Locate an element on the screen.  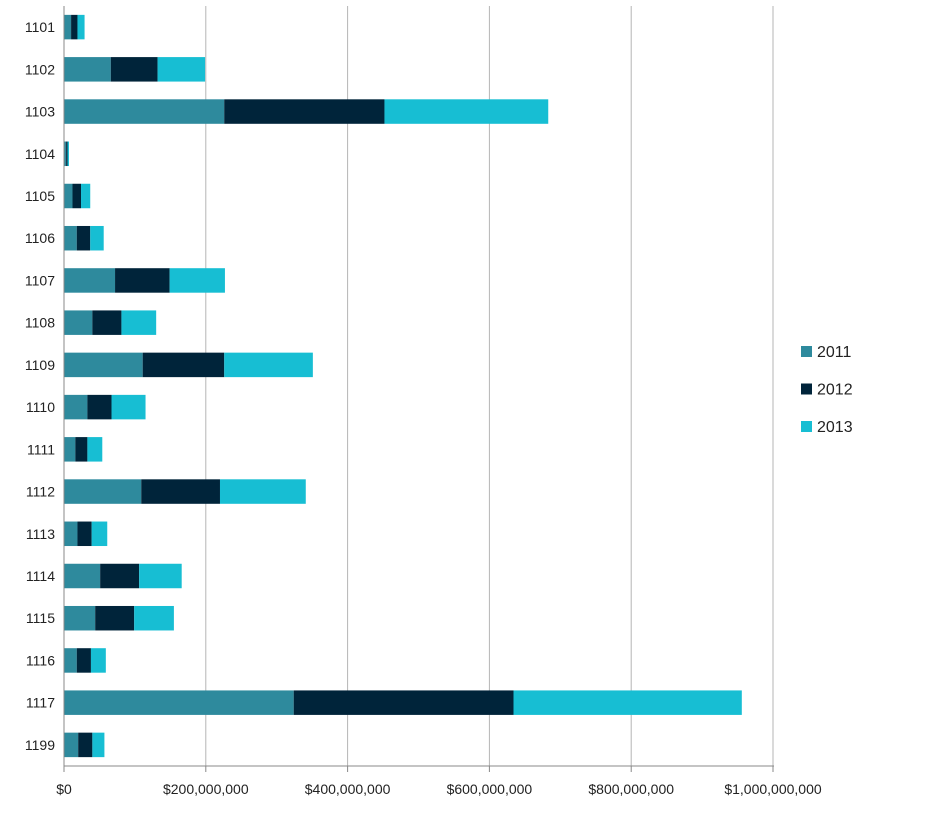
bar-1109-2013 is located at coordinates (268, 365).